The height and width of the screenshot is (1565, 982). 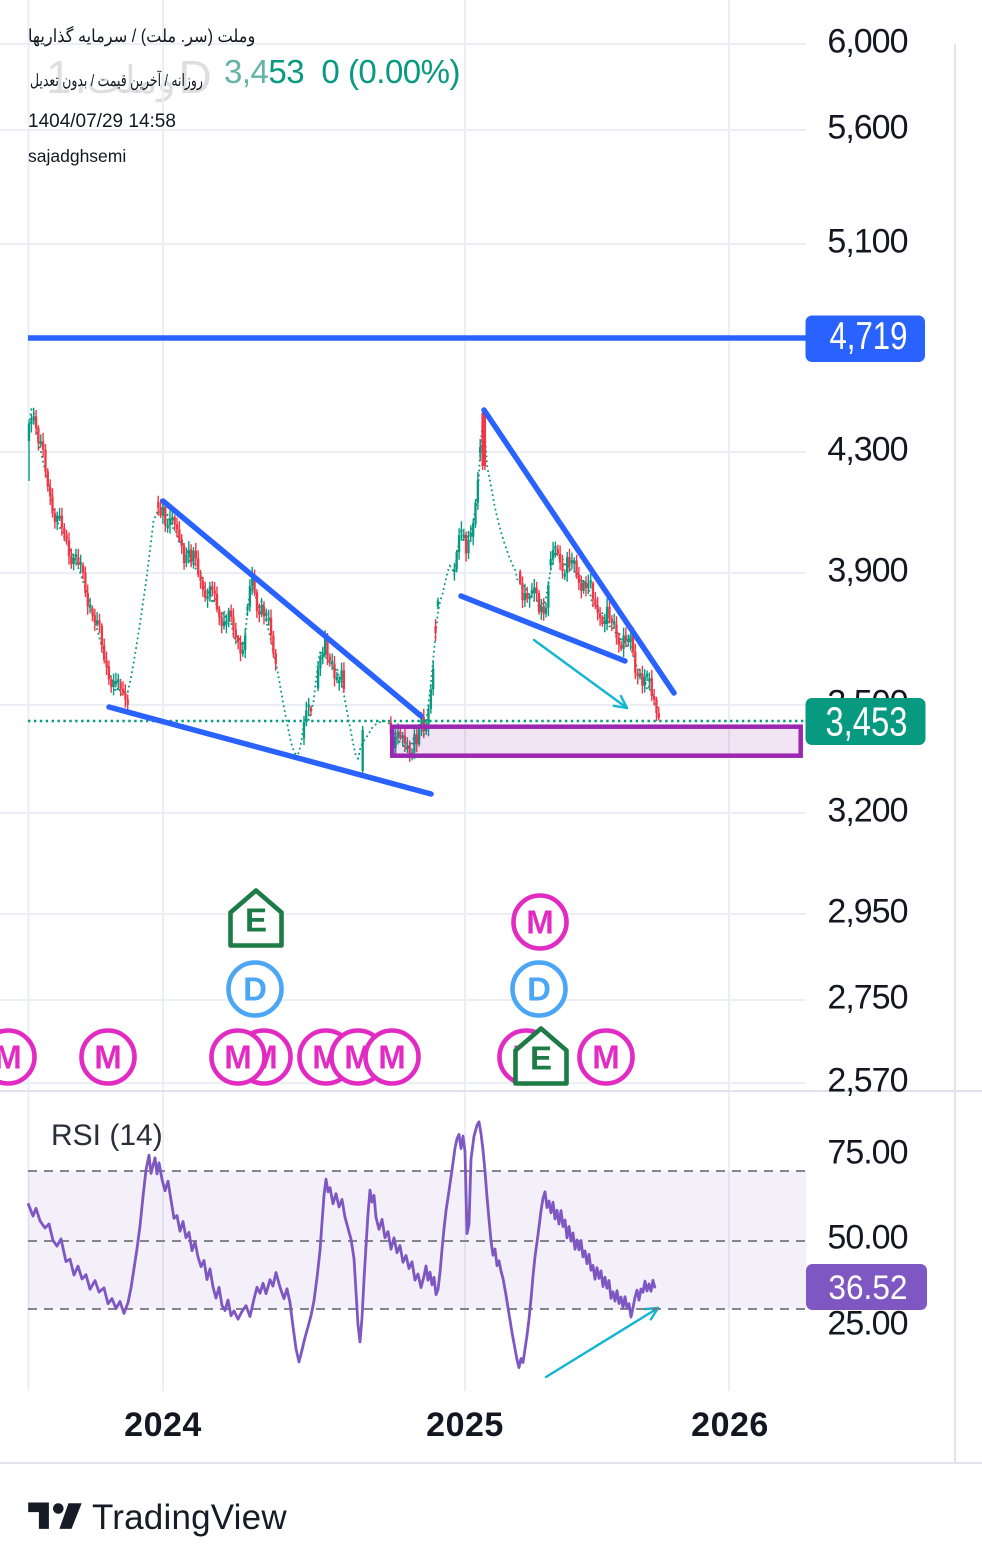 What do you see at coordinates (867, 811) in the screenshot?
I see `svg-text: 3,200` at bounding box center [867, 811].